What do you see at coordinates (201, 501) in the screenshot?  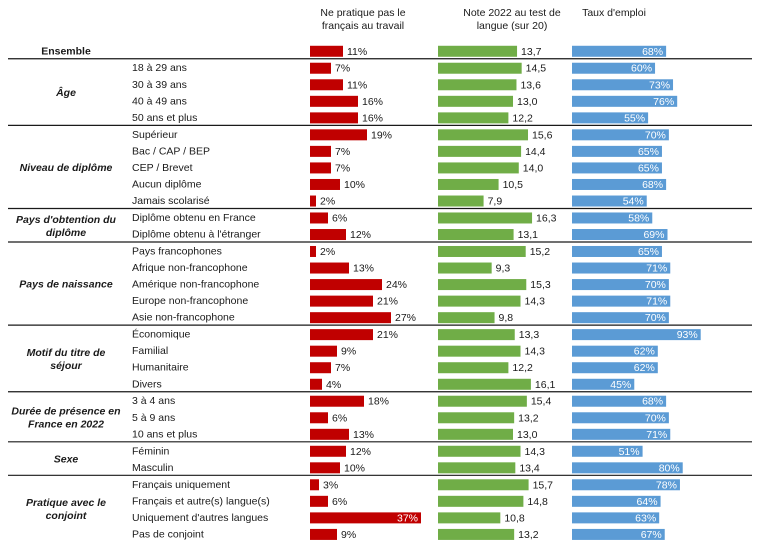 I see `category-label: Français et autre(s) langue(s)` at bounding box center [201, 501].